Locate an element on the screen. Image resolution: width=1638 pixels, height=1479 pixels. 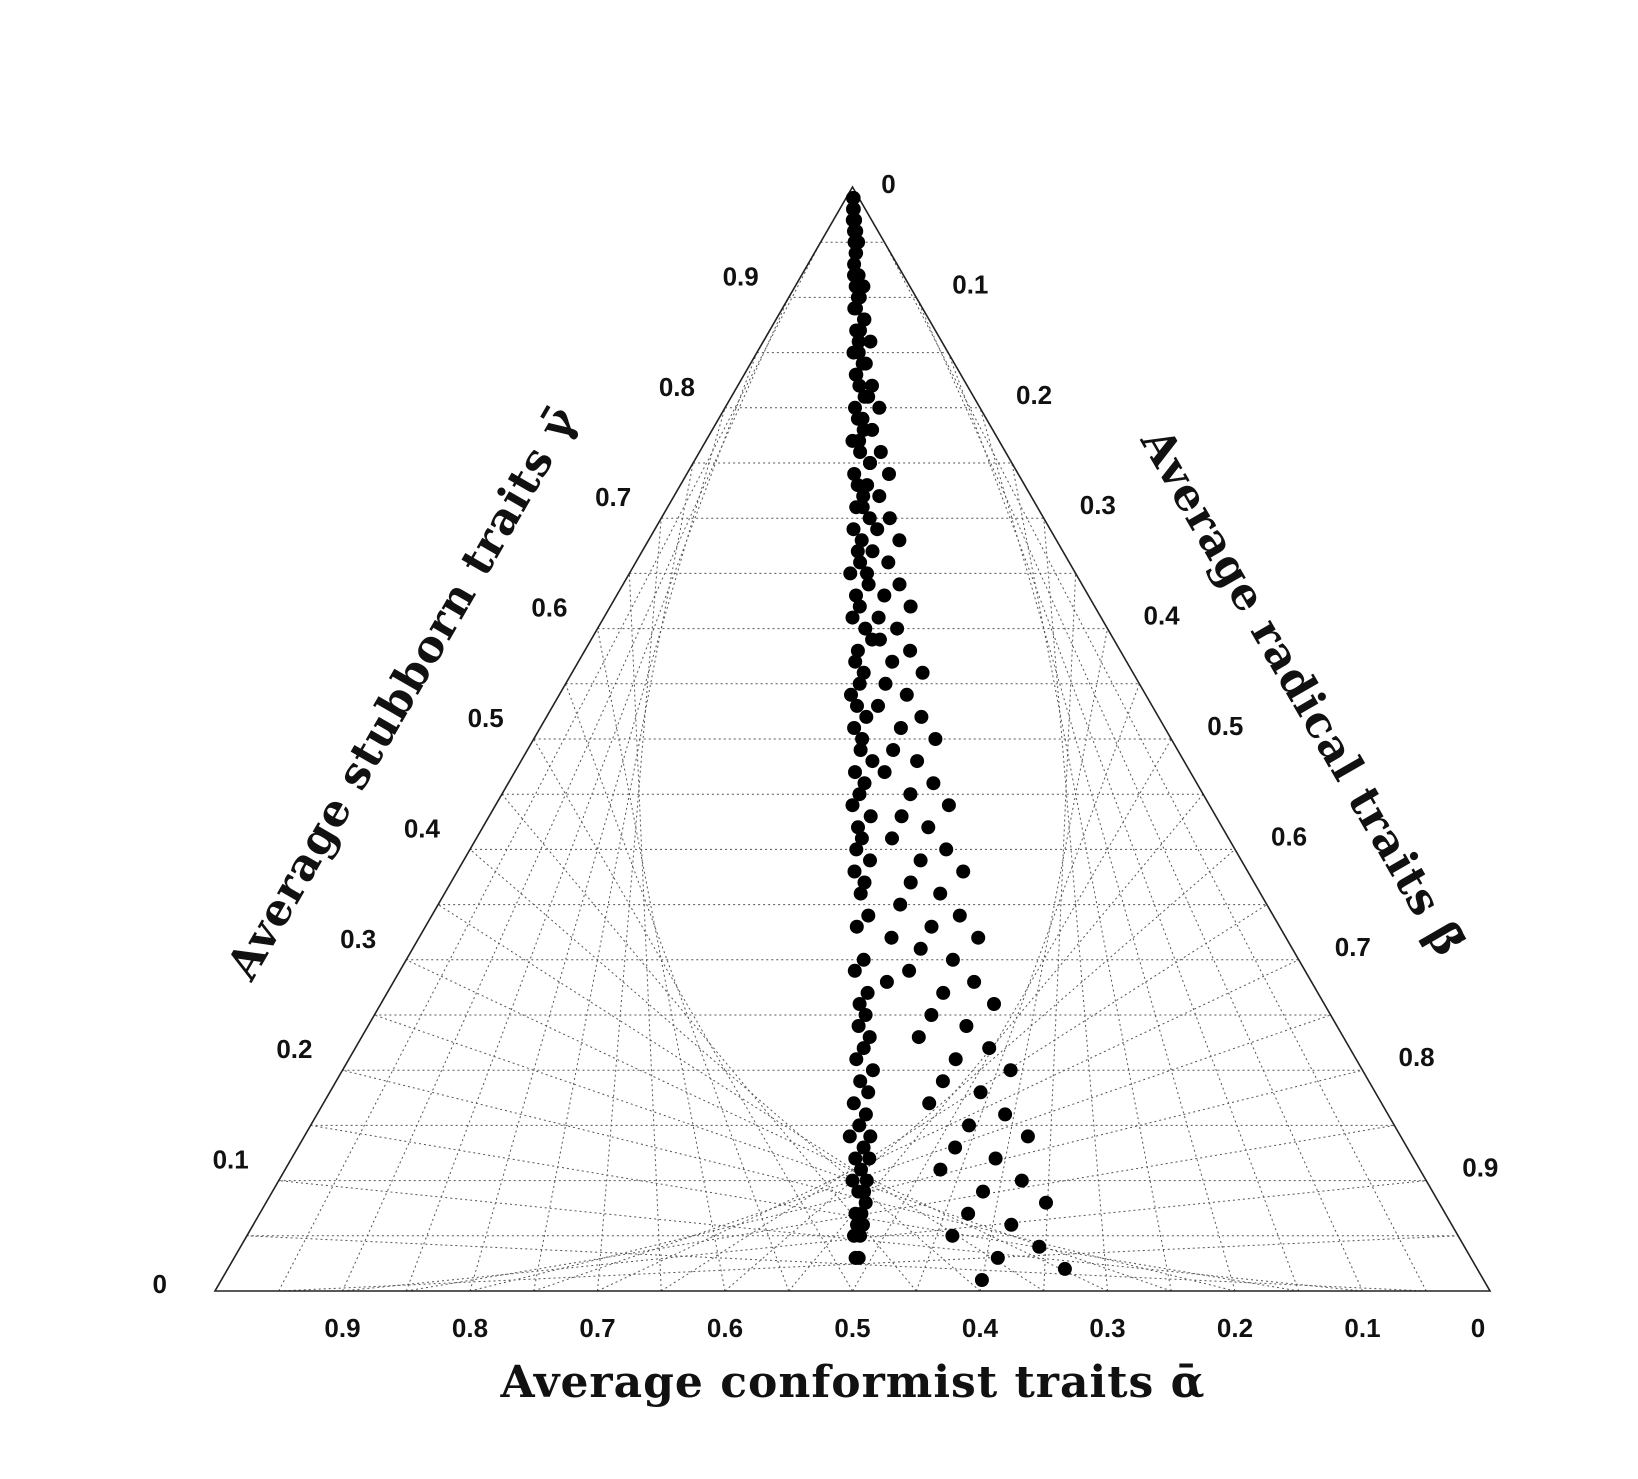
bottom-tick-label: 0.2 is located at coordinates (1235, 1328).